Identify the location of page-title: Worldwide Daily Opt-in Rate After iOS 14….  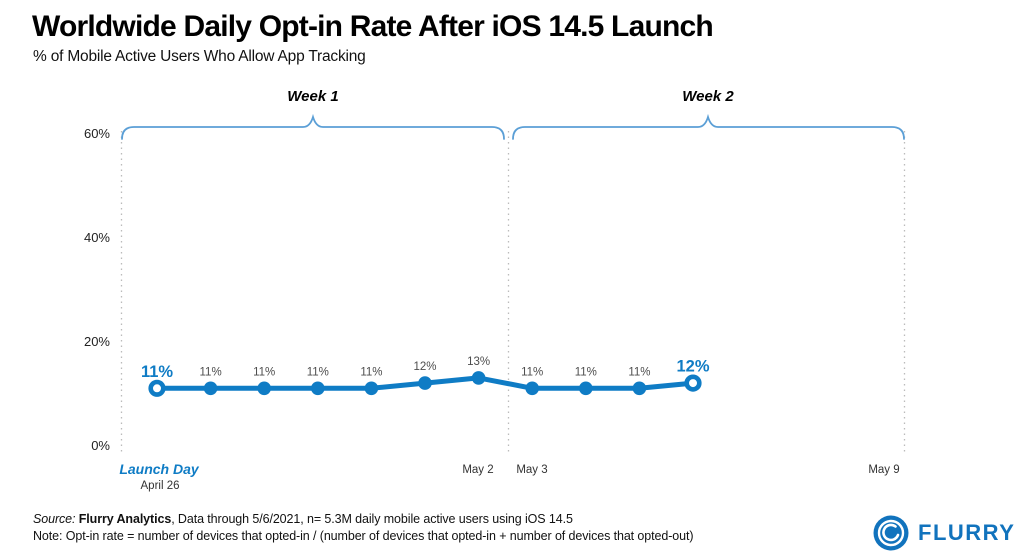
(373, 26).